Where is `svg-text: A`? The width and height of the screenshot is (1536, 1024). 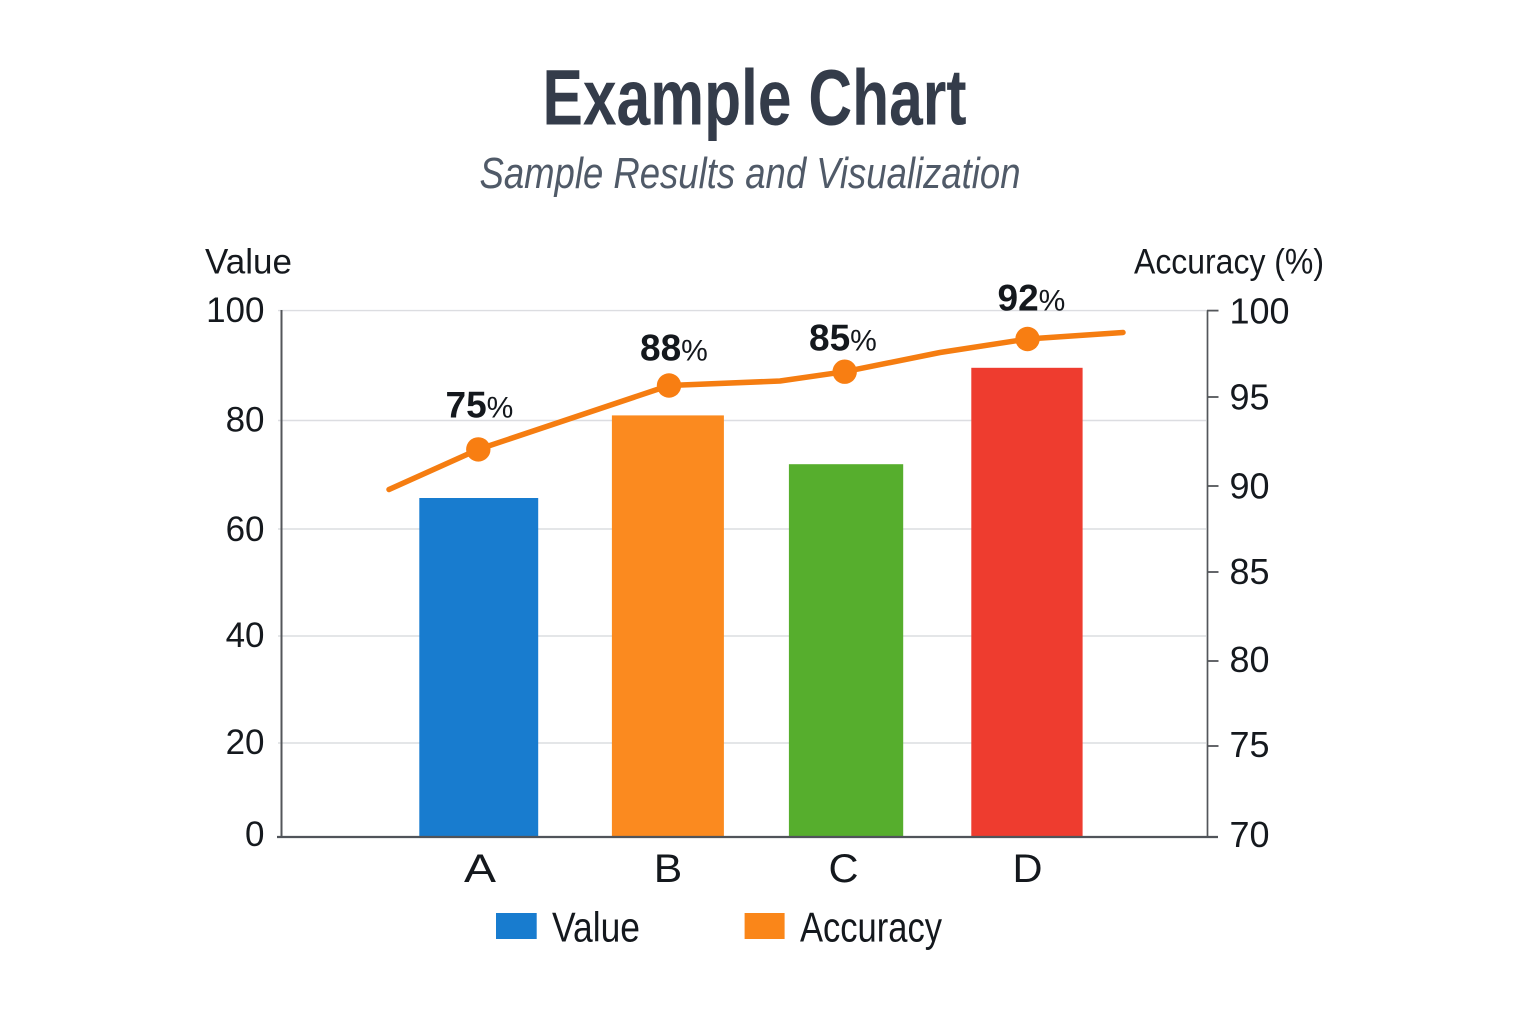
svg-text: A is located at coordinates (480, 869).